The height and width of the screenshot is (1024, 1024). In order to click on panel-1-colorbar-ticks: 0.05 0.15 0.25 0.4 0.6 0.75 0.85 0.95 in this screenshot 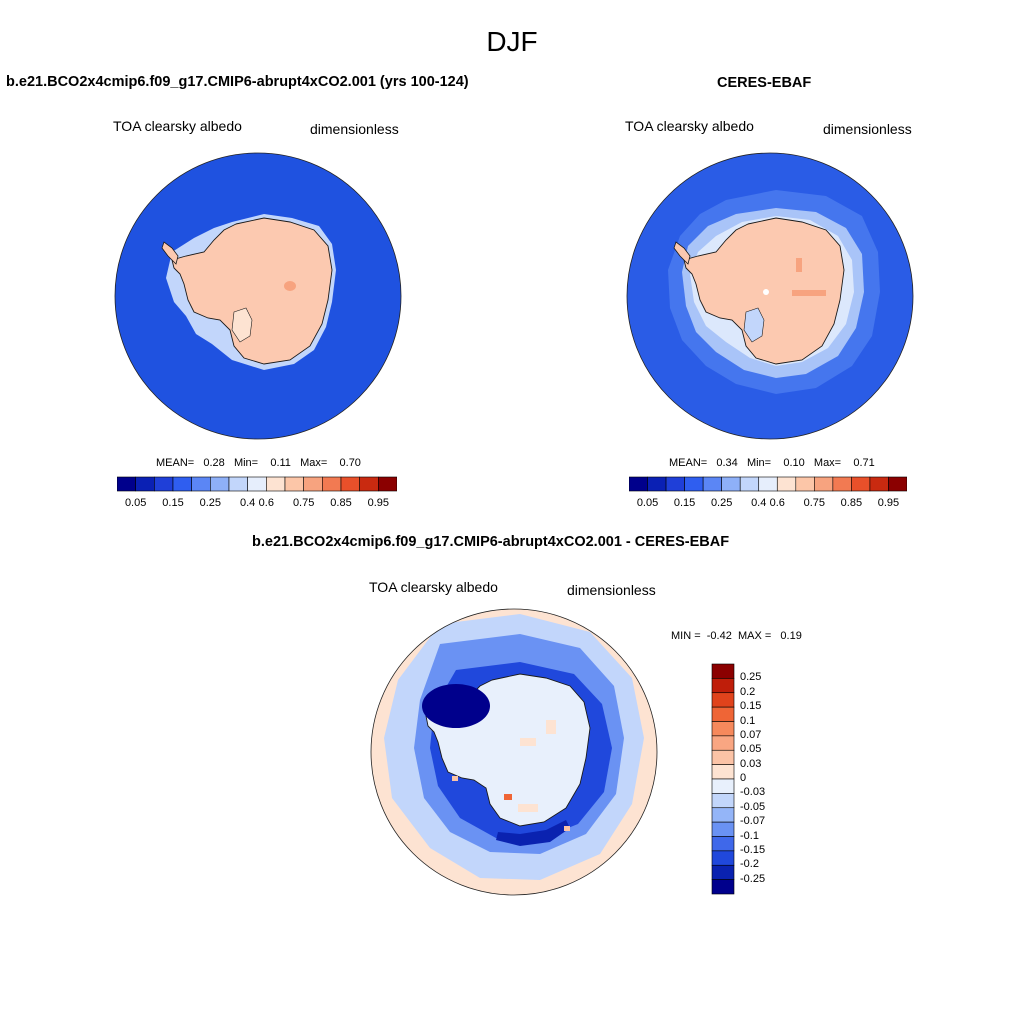, I will do `click(257, 504)`.